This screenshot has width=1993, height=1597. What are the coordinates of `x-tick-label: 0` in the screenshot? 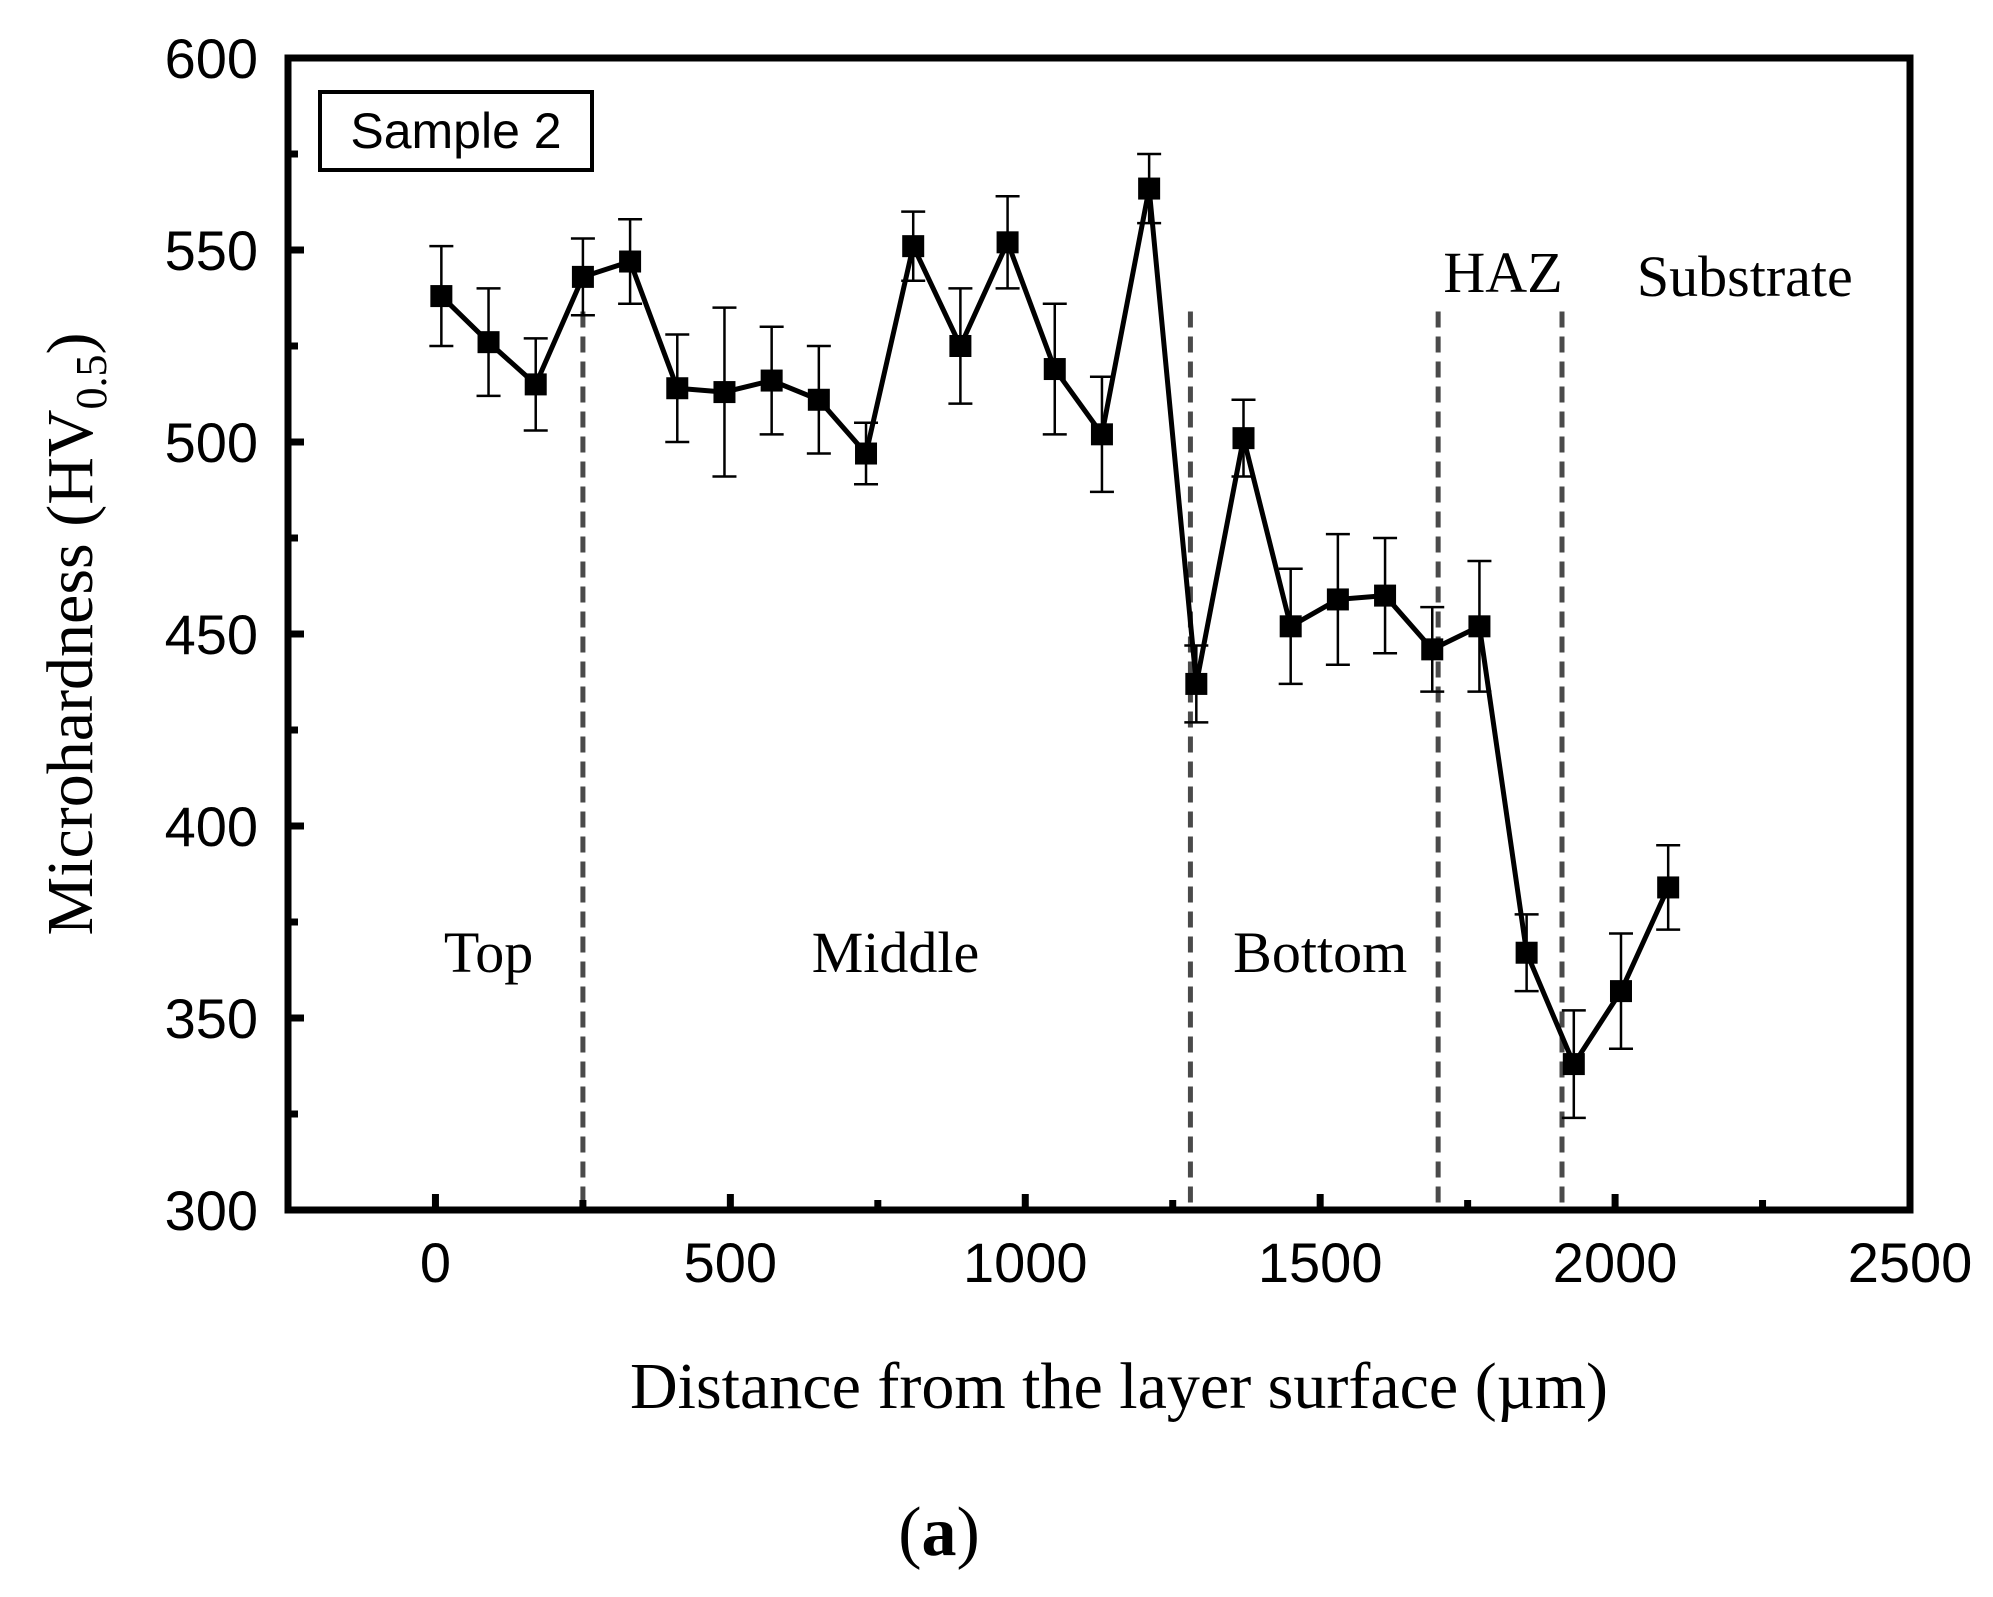 It's located at (435, 1262).